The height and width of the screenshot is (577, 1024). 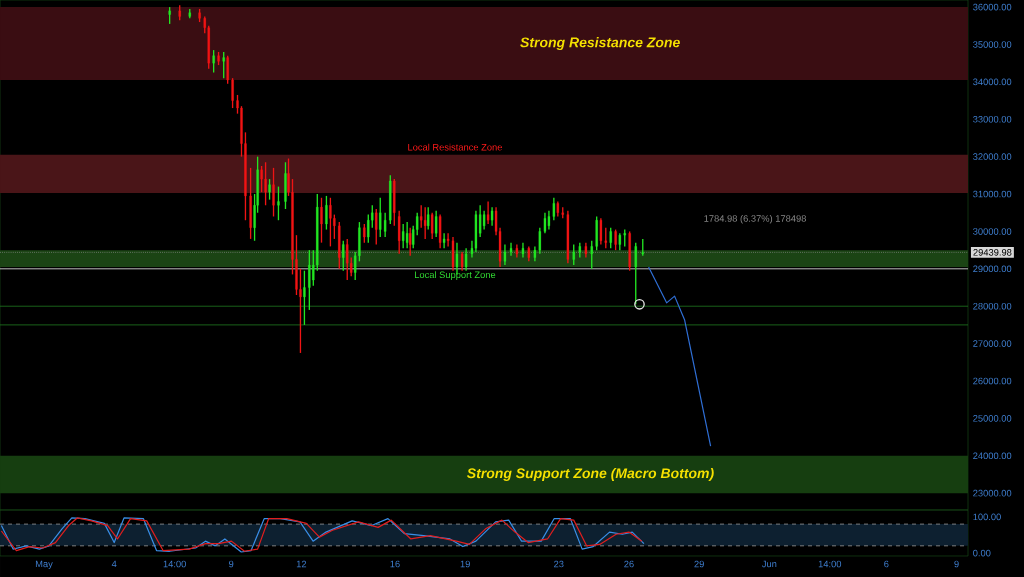 What do you see at coordinates (992, 343) in the screenshot?
I see `y-tick-label: 27000.00` at bounding box center [992, 343].